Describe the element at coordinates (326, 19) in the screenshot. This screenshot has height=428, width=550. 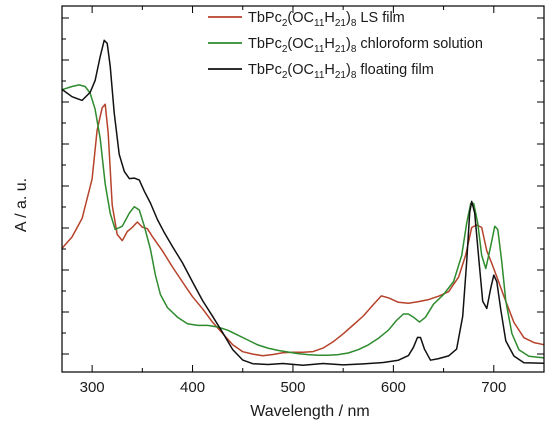
I see `legend-label-1: TbPc2(OC11H21)8 LS film` at that location.